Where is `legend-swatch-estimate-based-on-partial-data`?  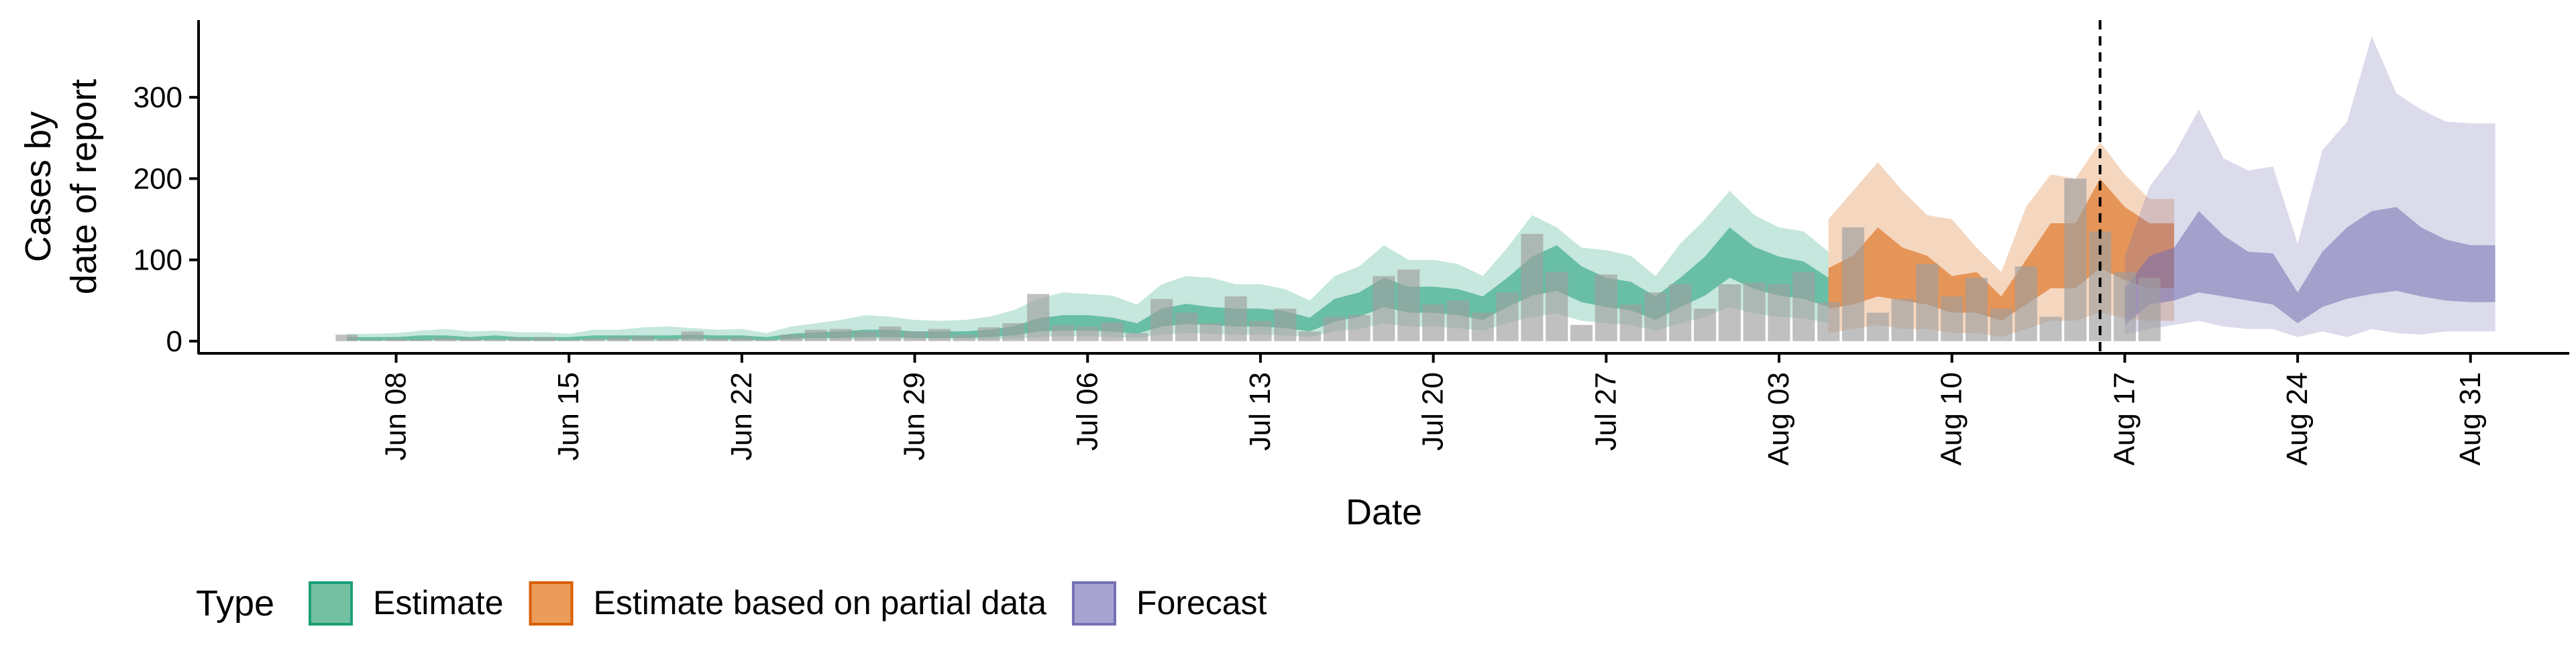
legend-swatch-estimate-based-on-partial-data is located at coordinates (551, 603).